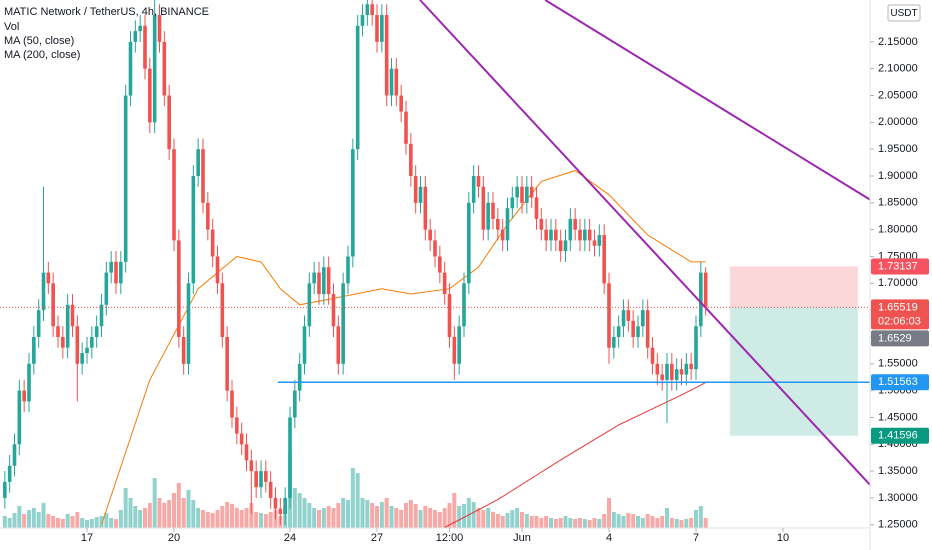  Describe the element at coordinates (609, 538) in the screenshot. I see `x-tick-label: 4` at that location.